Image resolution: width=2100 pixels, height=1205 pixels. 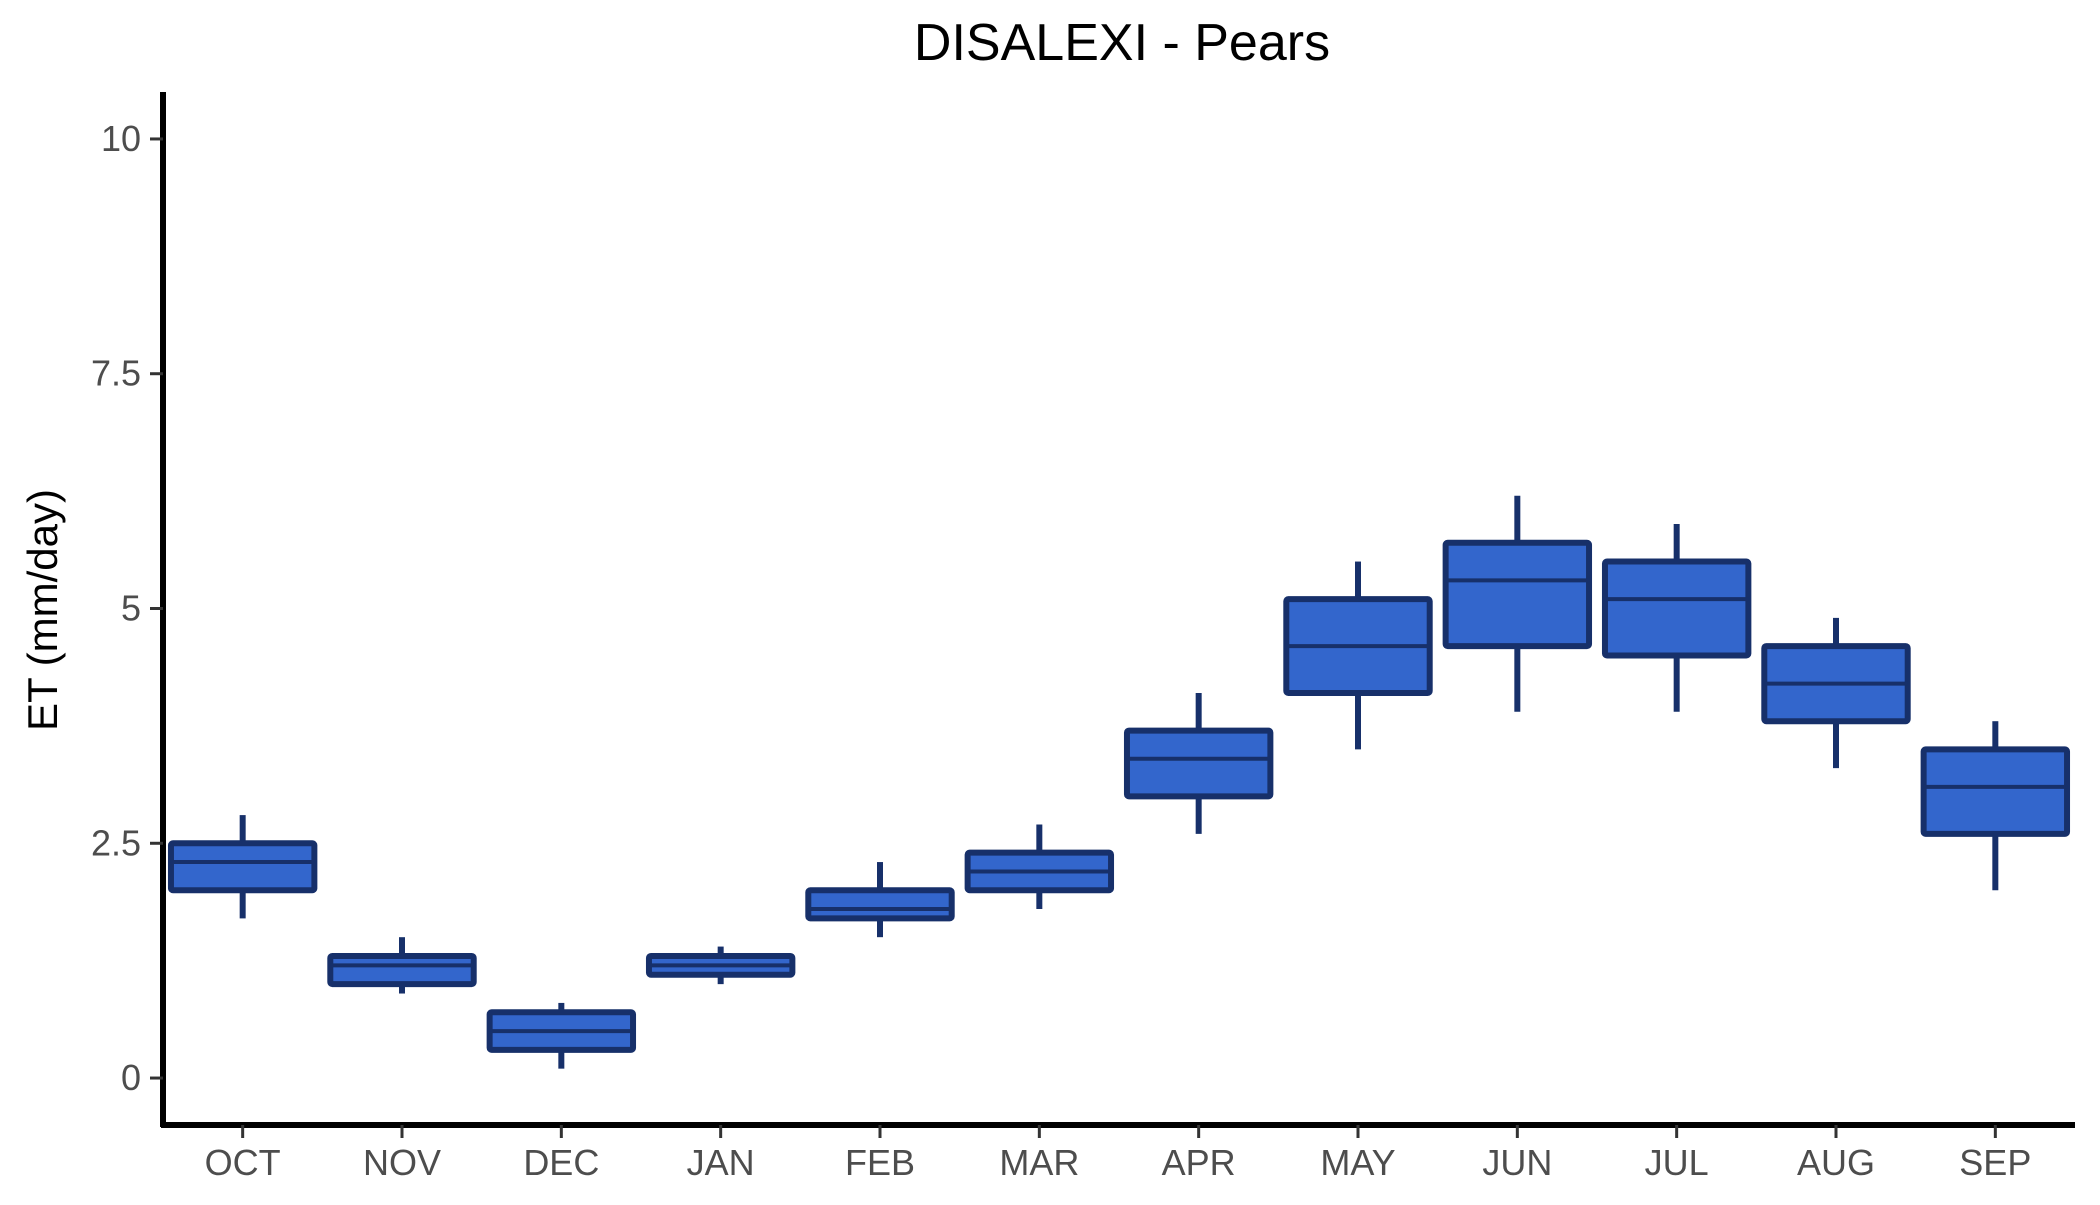 I want to click on x-tick-label-jan: JAN, so click(x=721, y=1162).